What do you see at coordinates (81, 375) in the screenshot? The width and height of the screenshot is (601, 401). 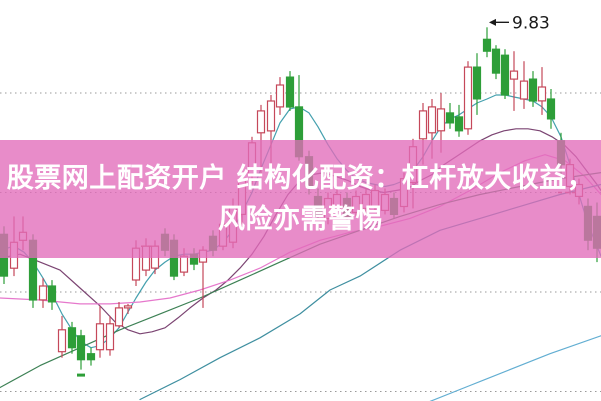 I see `marker-tick` at bounding box center [81, 375].